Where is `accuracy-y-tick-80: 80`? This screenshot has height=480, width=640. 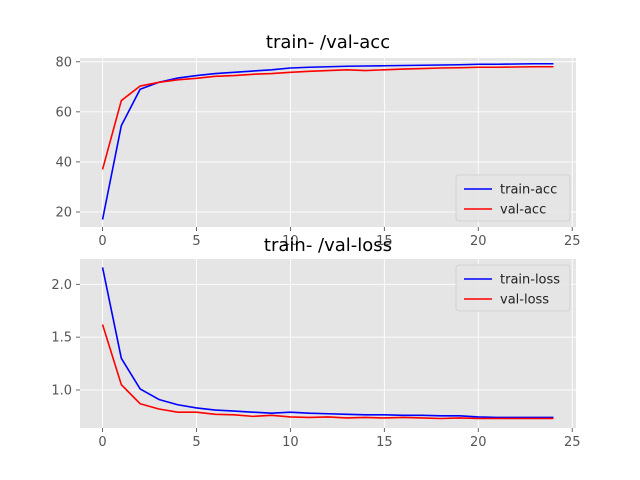 accuracy-y-tick-80: 80 is located at coordinates (63, 62).